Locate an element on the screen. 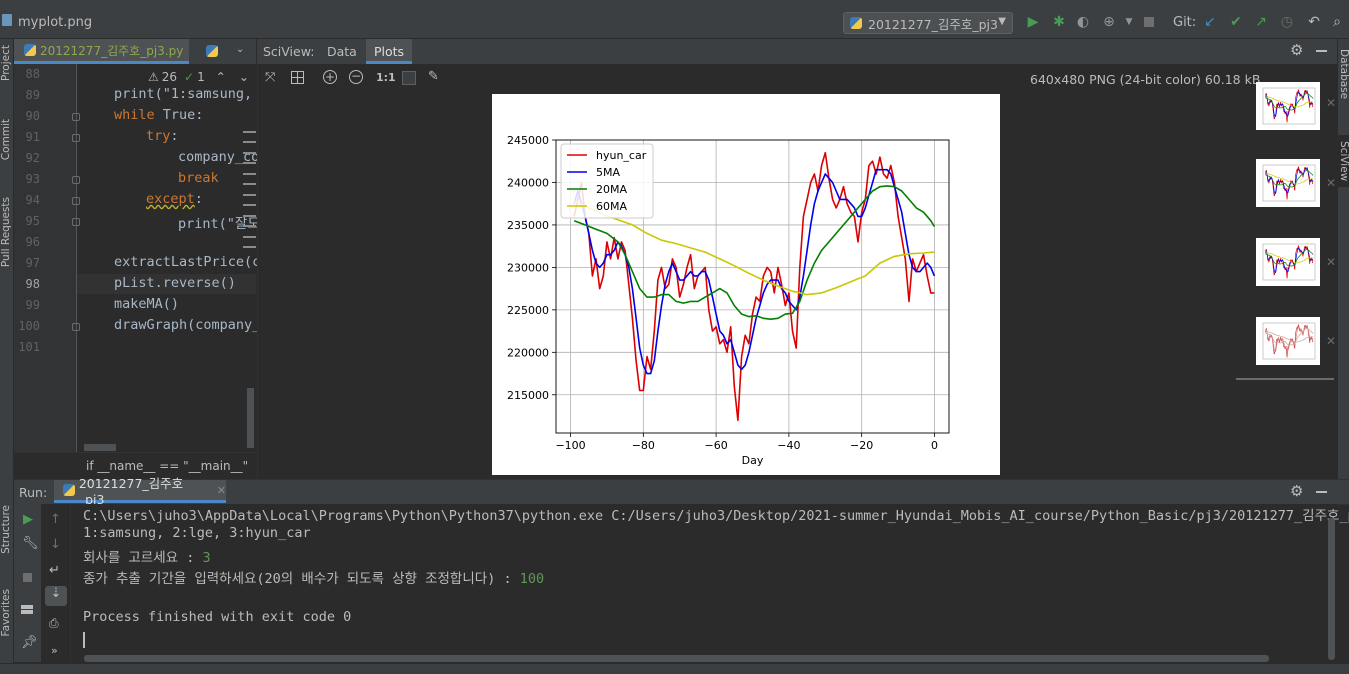 The width and height of the screenshot is (1349, 674). zoom-out-icon: − is located at coordinates (356, 76).